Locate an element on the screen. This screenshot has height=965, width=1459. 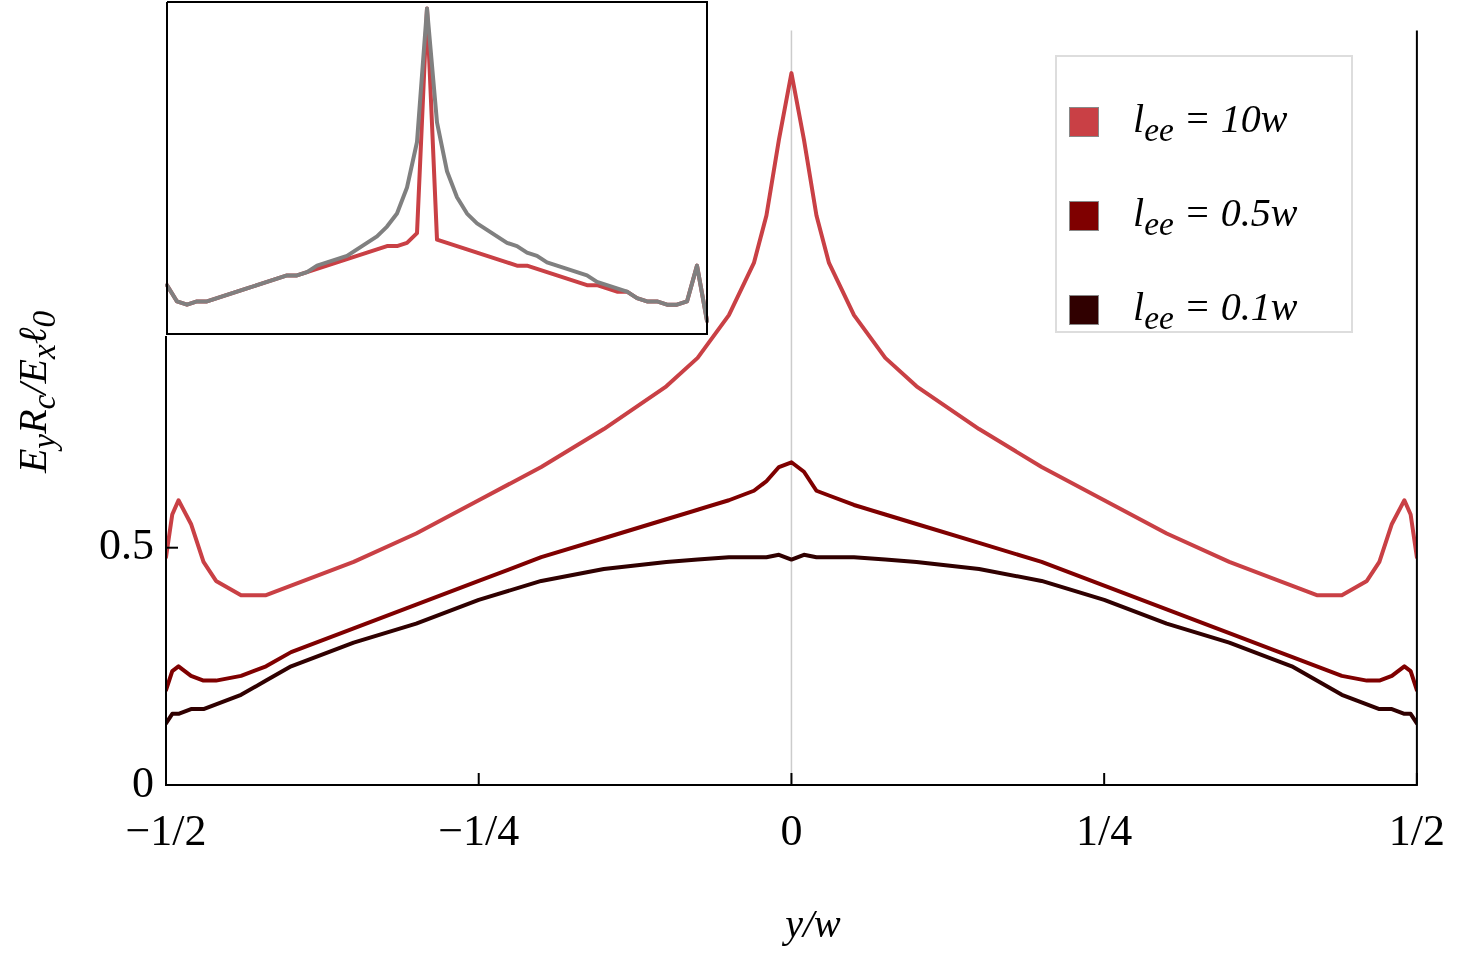
x-tick-label: −1/2 is located at coordinates (166, 830).